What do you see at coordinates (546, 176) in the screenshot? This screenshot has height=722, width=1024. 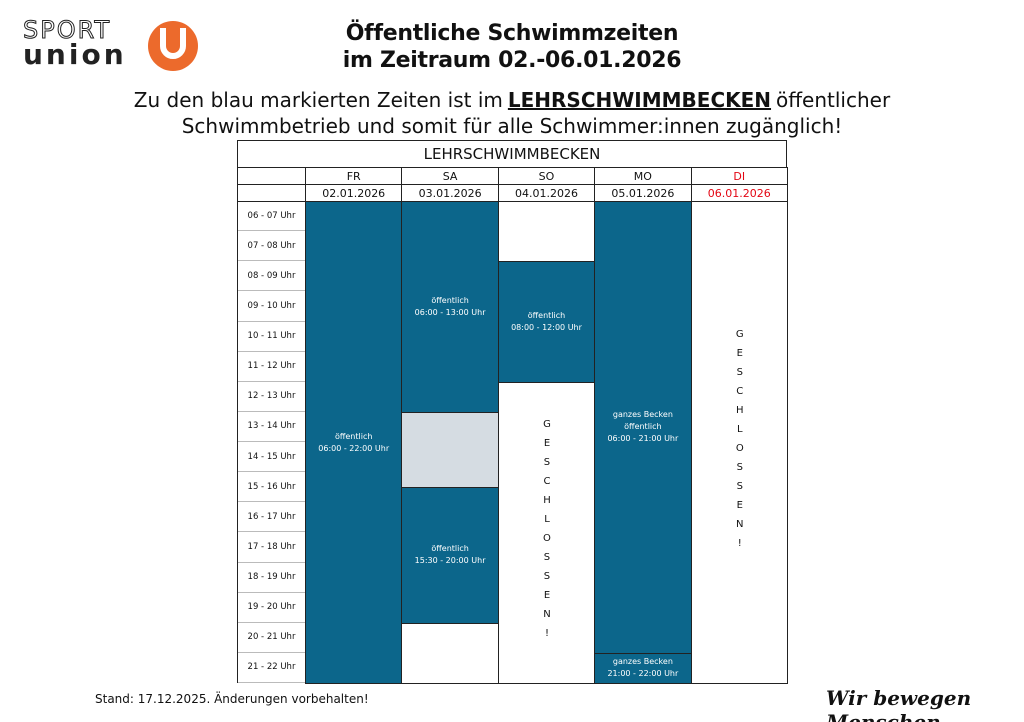 I see `day-name: SO` at bounding box center [546, 176].